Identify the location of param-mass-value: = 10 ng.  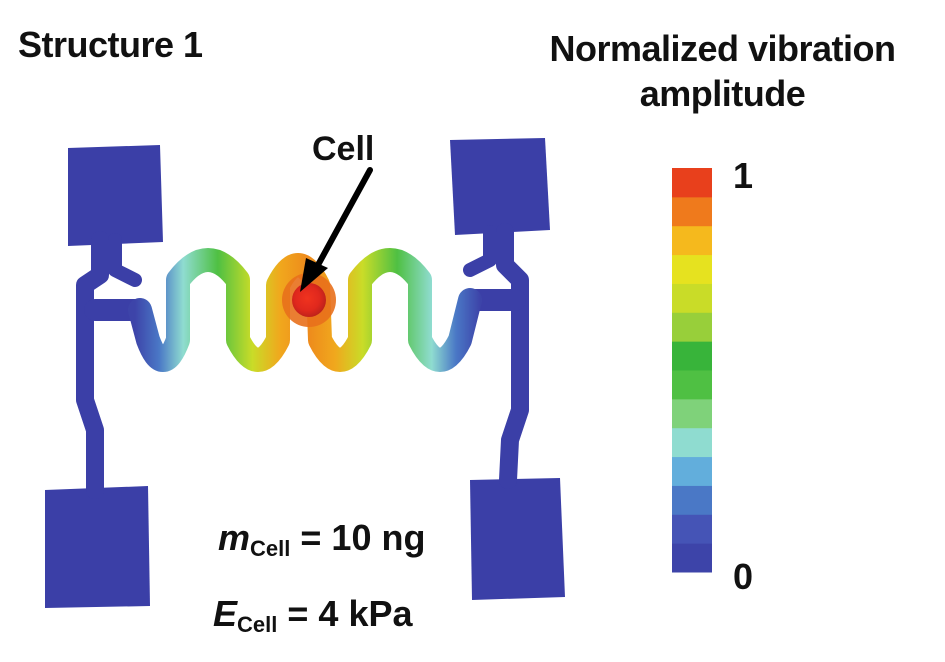
(363, 537).